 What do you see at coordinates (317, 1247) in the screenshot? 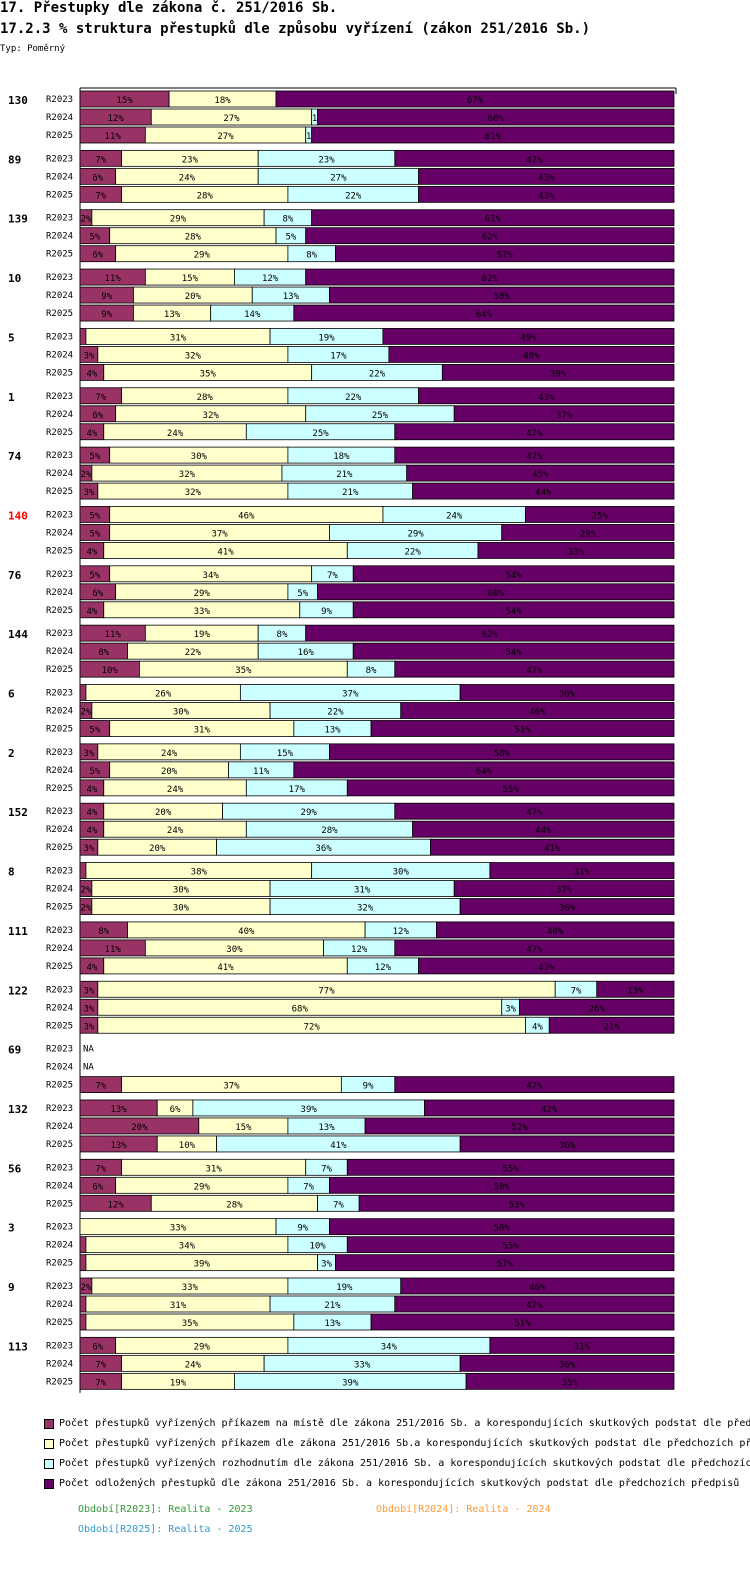
I see `bar-data-label: 10%` at bounding box center [317, 1247].